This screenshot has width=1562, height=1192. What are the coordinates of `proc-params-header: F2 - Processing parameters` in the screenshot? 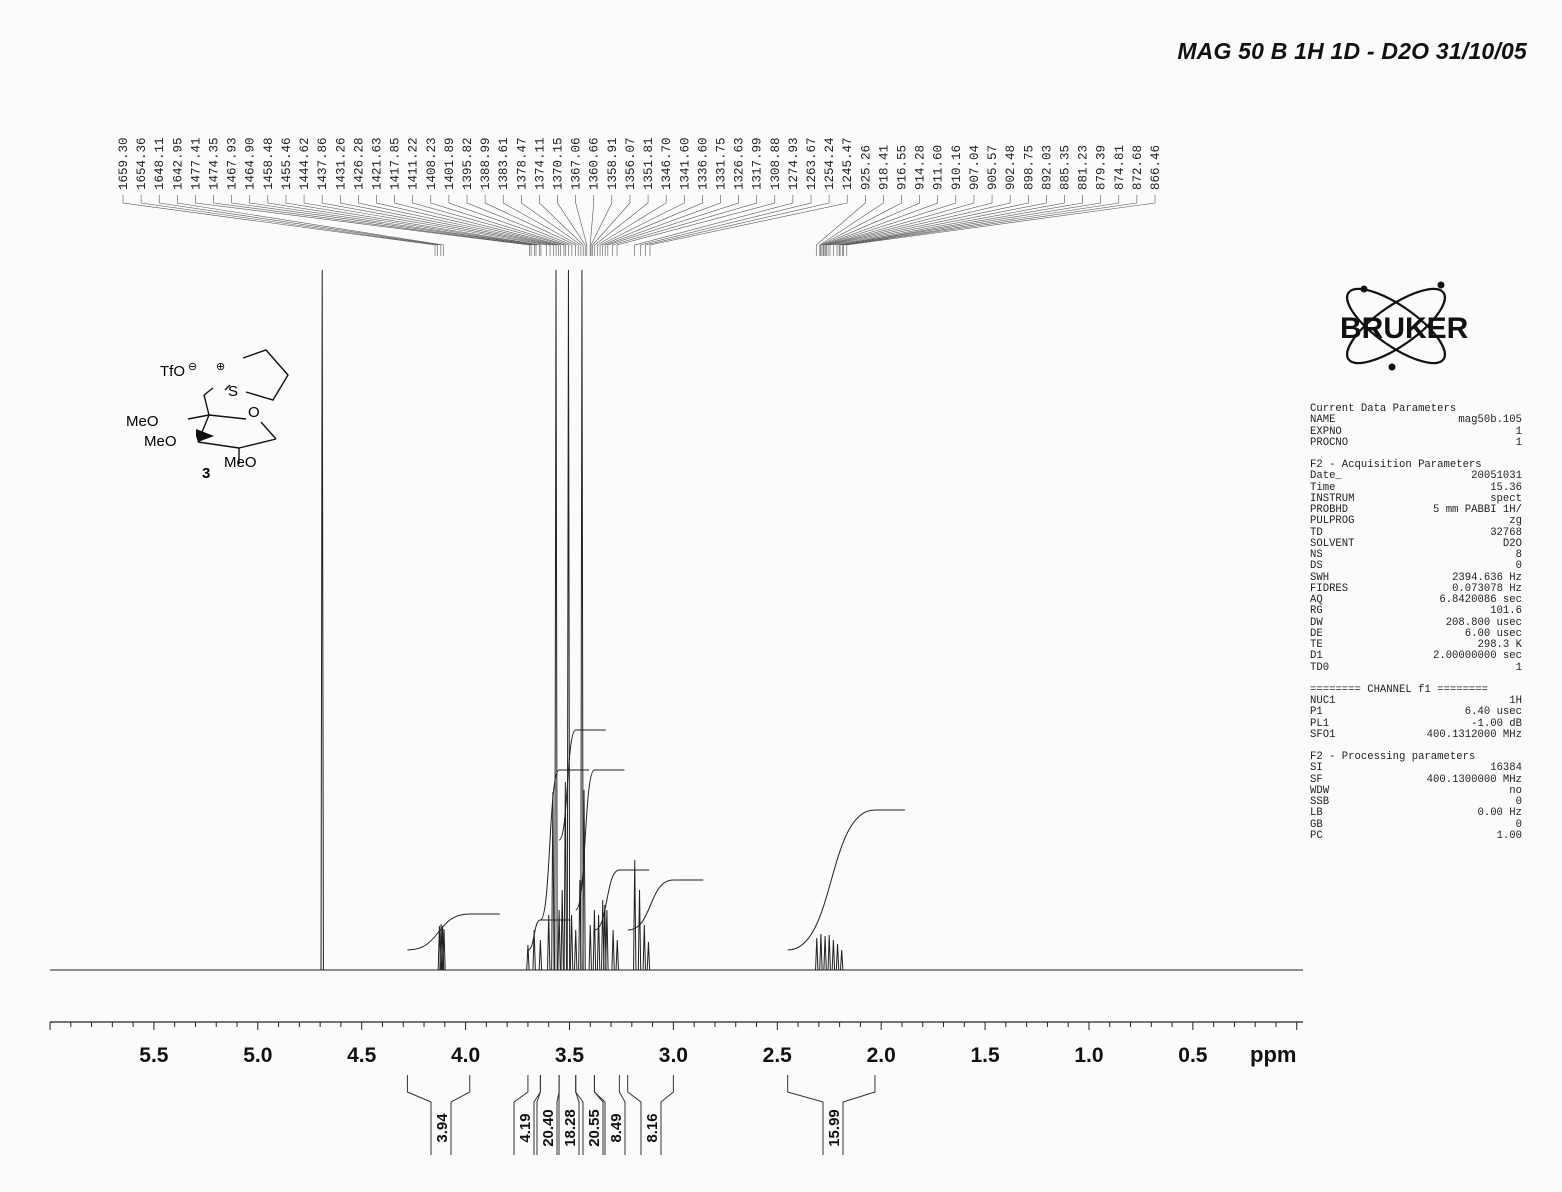 It's located at (1393, 757).